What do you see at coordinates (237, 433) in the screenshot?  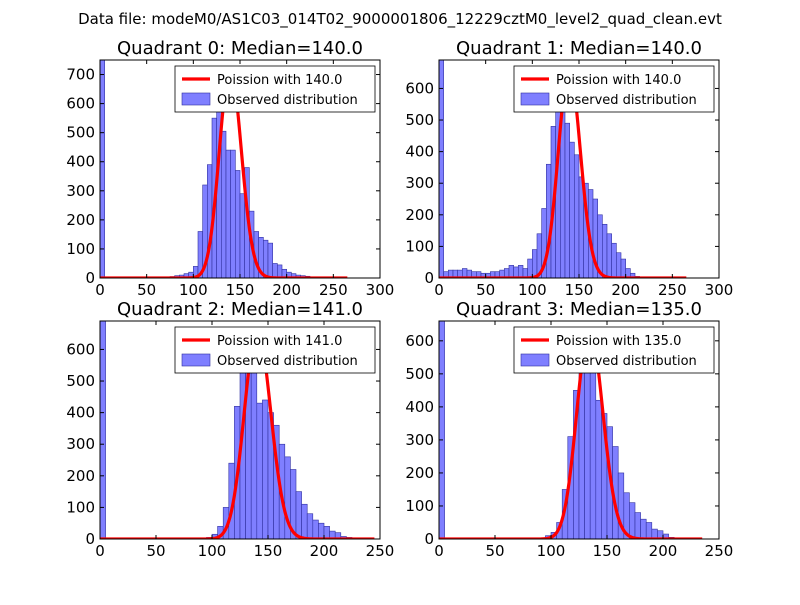 I see `poisson-curve` at bounding box center [237, 433].